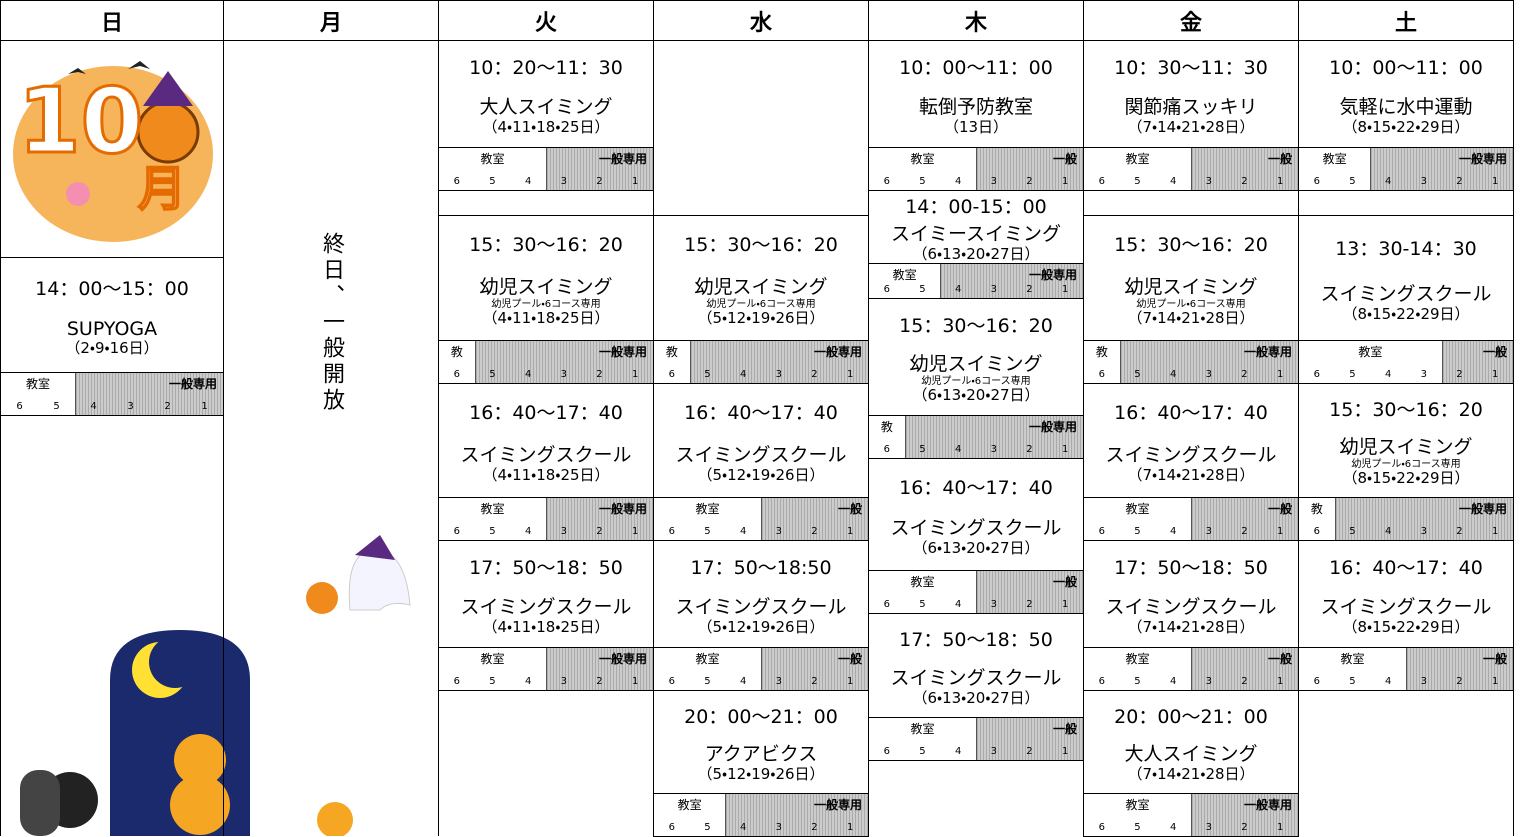 Image resolution: width=1521 pixels, height=837 pixels. Describe the element at coordinates (975, 376) in the screenshot. I see `class-name-group: 幼児スイミング 幼児プール・6コース専用 （6・13・20・27日）` at that location.